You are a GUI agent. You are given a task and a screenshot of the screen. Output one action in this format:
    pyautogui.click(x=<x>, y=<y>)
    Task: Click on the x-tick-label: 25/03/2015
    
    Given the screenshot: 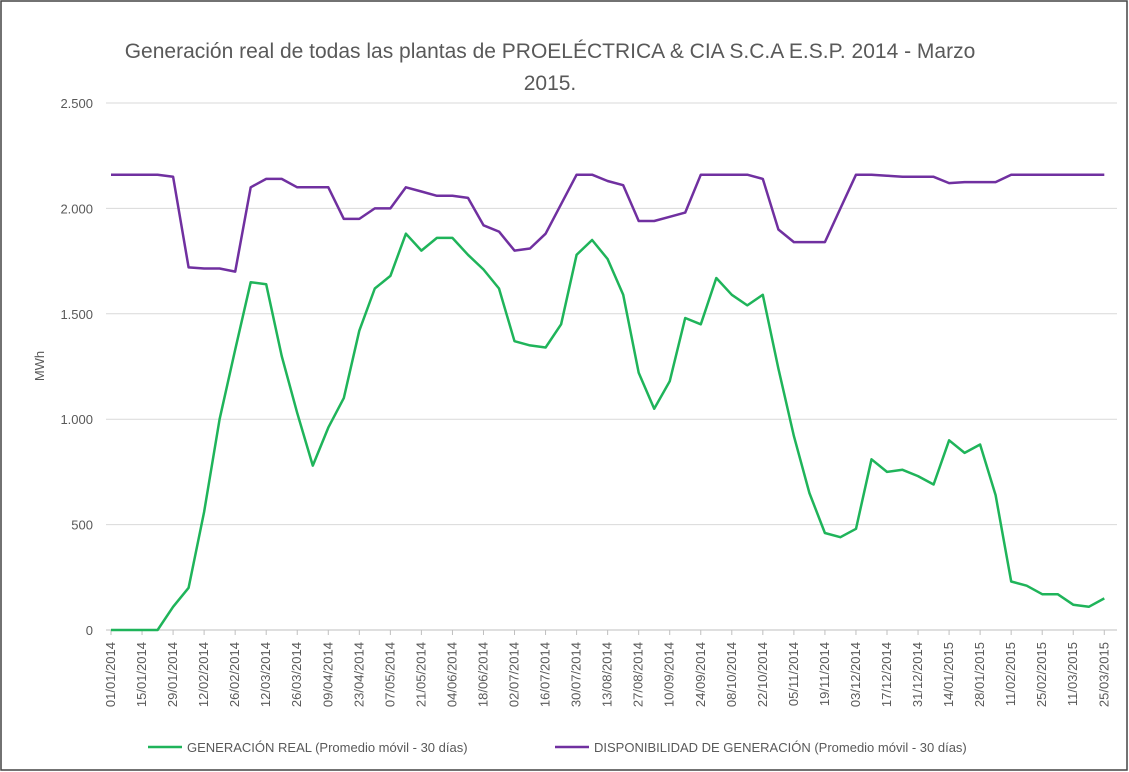 What is the action you would take?
    pyautogui.click(x=1103, y=674)
    